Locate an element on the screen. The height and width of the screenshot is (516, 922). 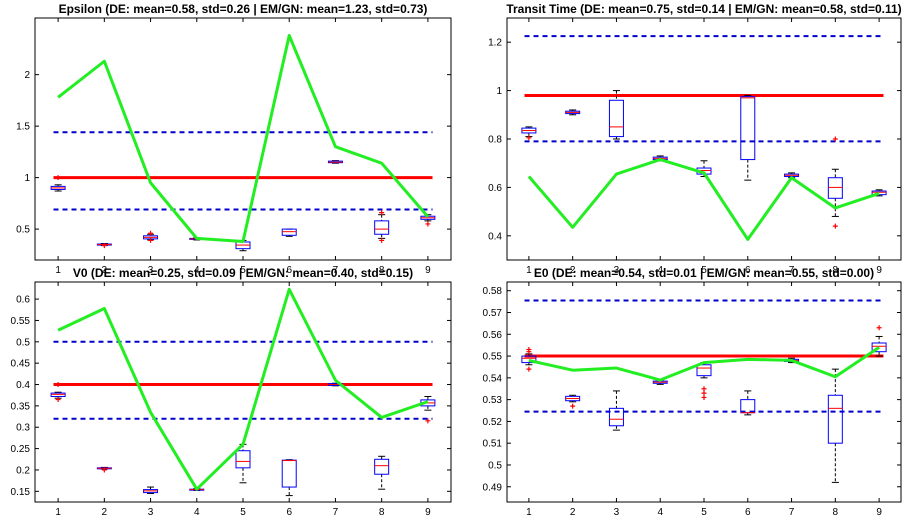
y-tick-label: 0.8 is located at coordinates (495, 140).